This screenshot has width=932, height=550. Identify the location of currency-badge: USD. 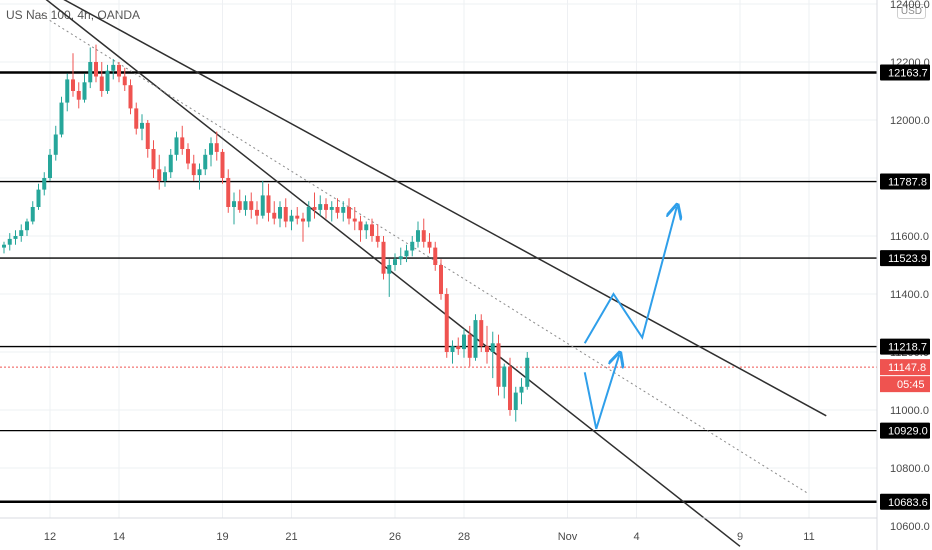
(911, 11).